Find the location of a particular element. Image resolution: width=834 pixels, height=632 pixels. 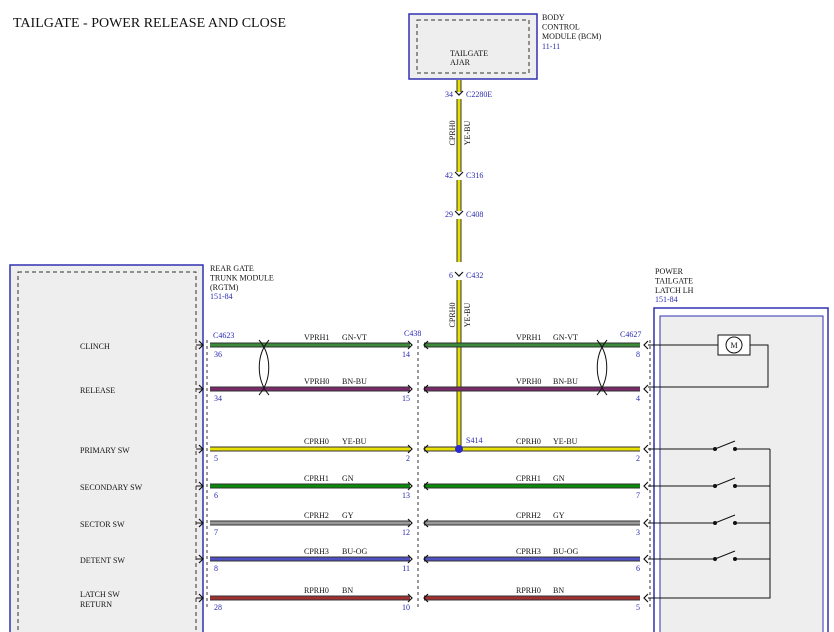

bcm-inner-label: AJAR is located at coordinates (460, 62).